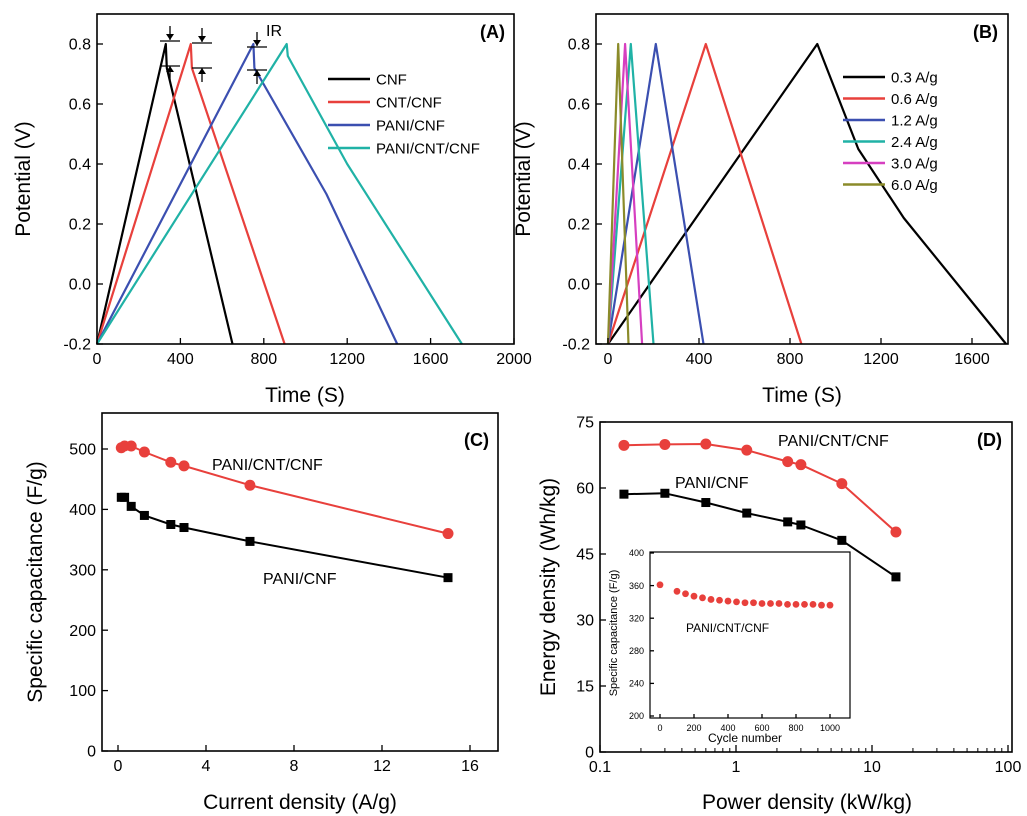  I want to click on panel-c-x-tick-label: 8, so click(294, 766).